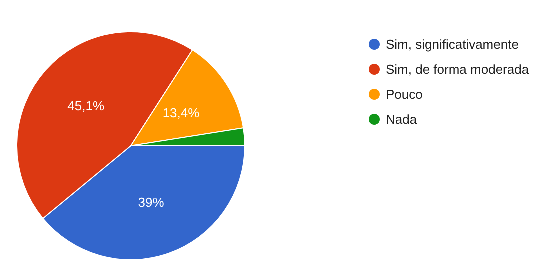 This screenshot has width=559, height=272. I want to click on legend-label: Pouco, so click(404, 94).